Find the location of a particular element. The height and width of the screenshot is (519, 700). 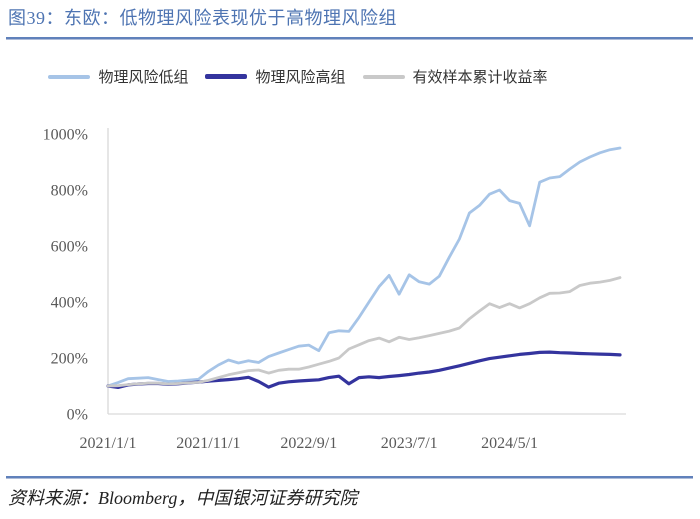

legend-label-benchmark: 有效样本累计收益率 is located at coordinates (480, 78).